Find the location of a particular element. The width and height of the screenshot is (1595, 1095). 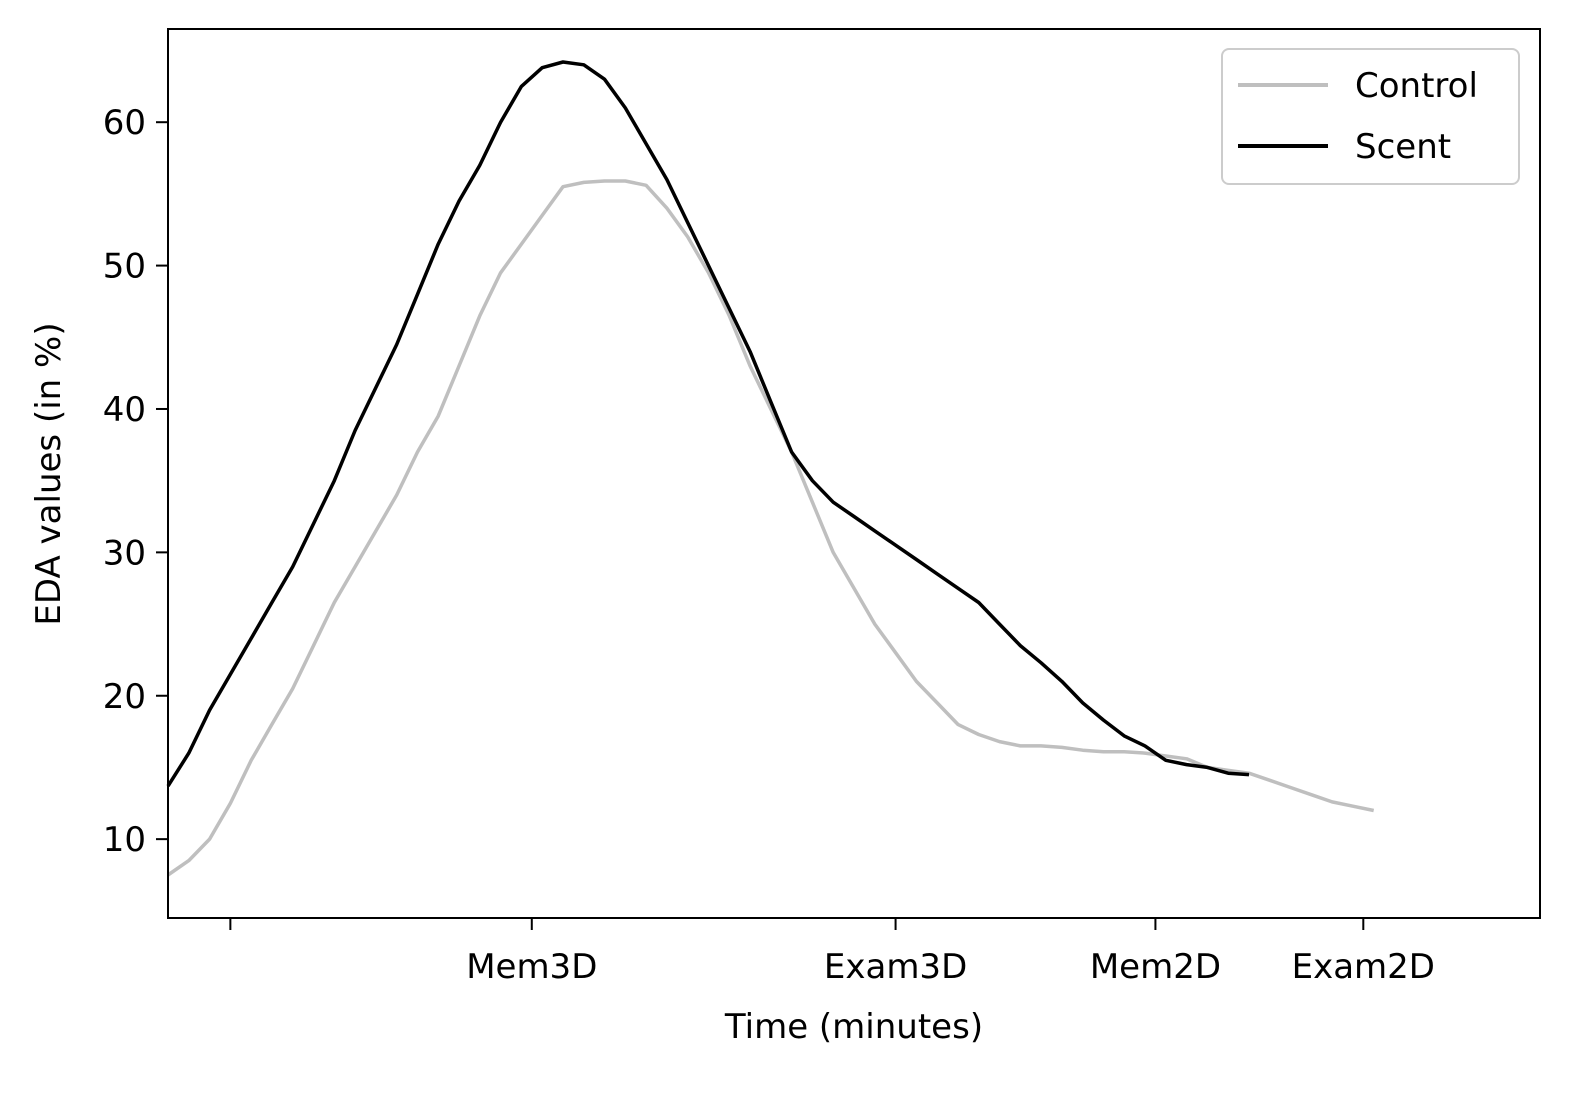

y-tick-label: 30 is located at coordinates (124, 553).